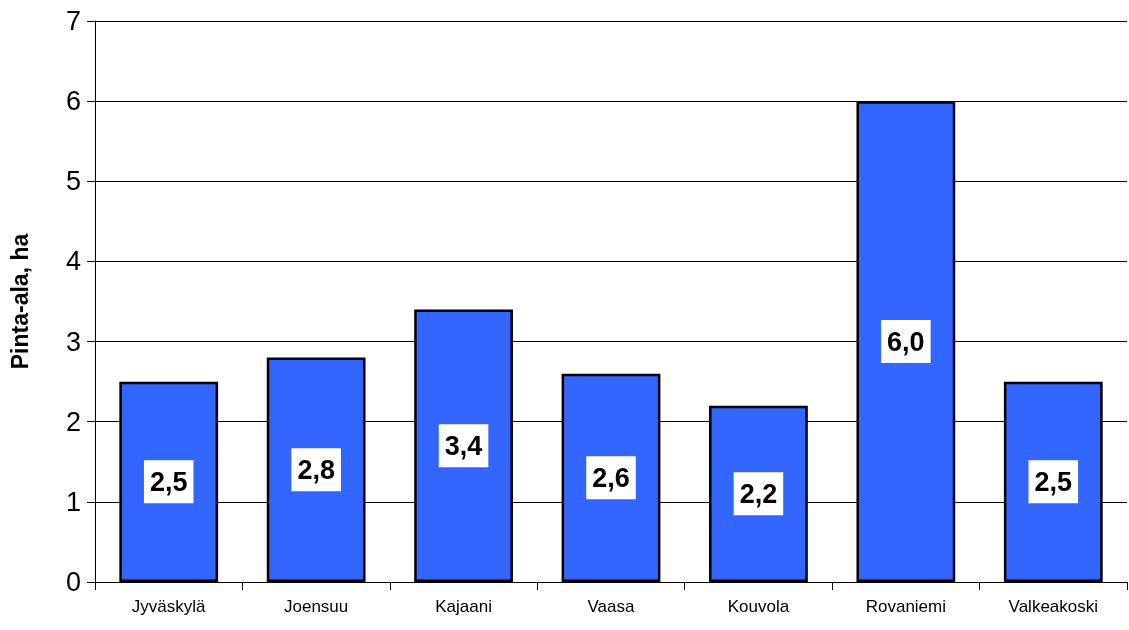 Image resolution: width=1129 pixels, height=630 pixels. I want to click on y-tick-label: 3, so click(73, 341).